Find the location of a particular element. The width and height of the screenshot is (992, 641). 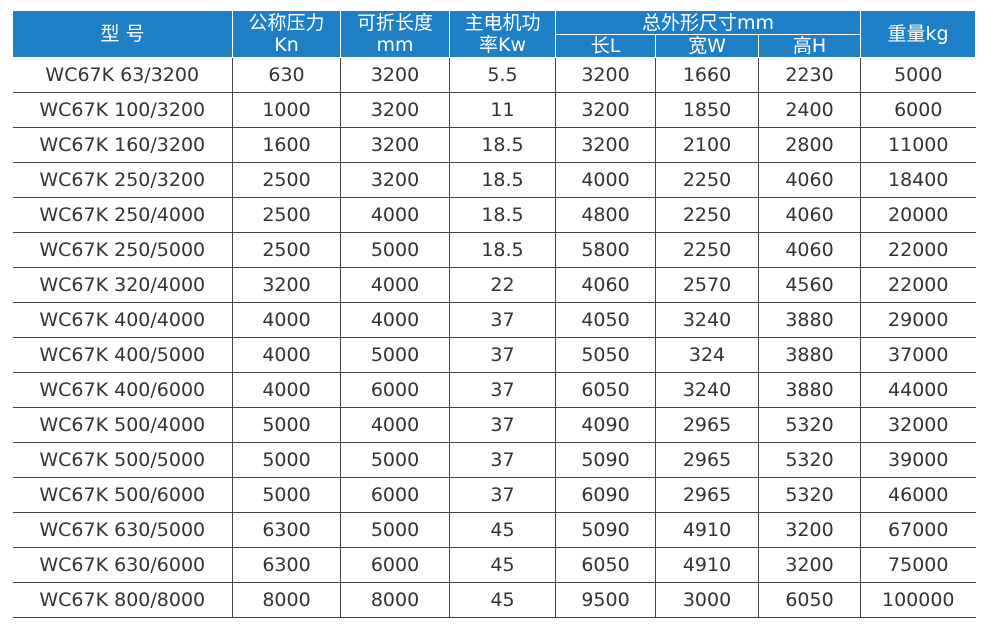

header-cell: 型 号 is located at coordinates (122, 34).